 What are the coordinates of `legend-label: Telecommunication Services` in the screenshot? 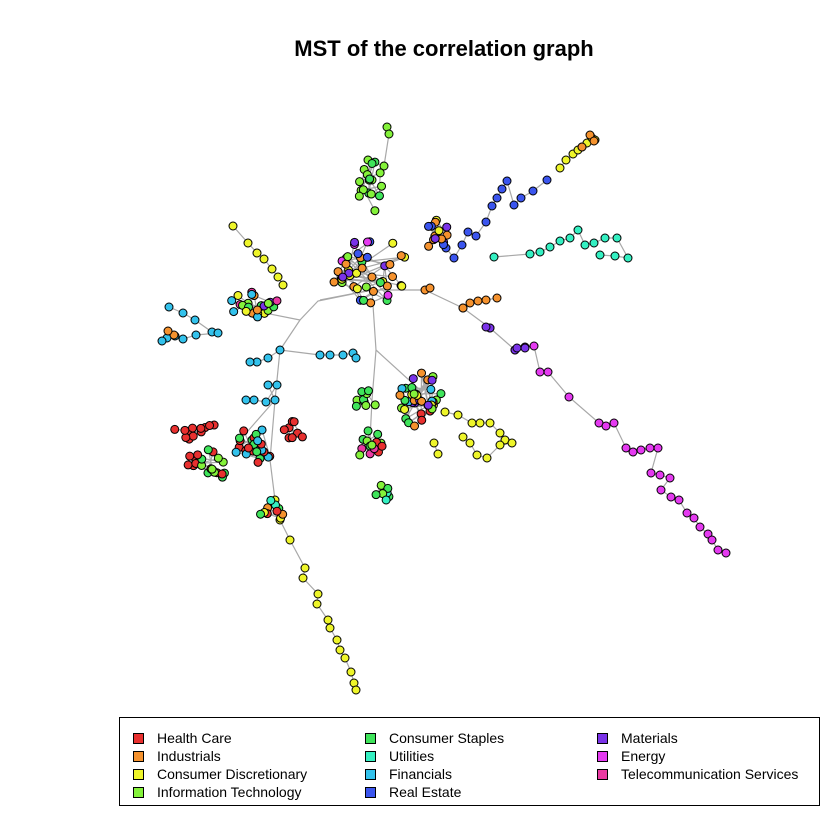 It's located at (710, 774).